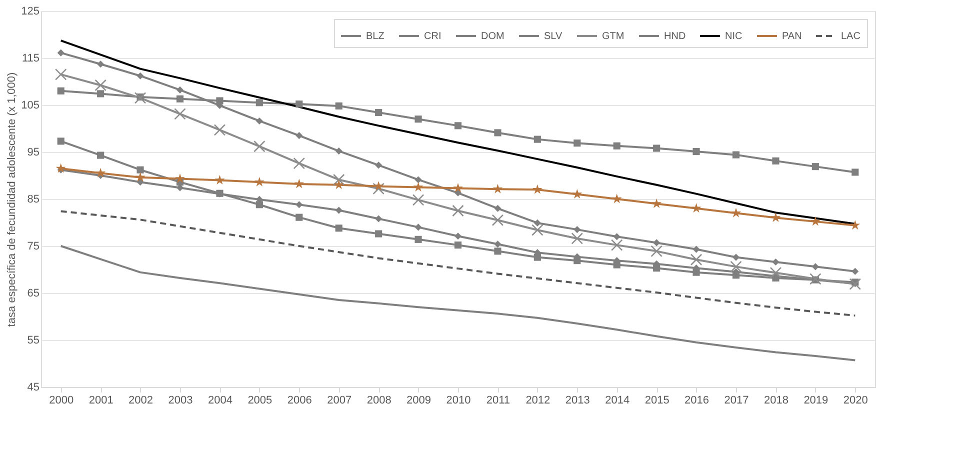 The height and width of the screenshot is (464, 973). Describe the element at coordinates (33, 388) in the screenshot. I see `y-tick-label: 45` at that location.